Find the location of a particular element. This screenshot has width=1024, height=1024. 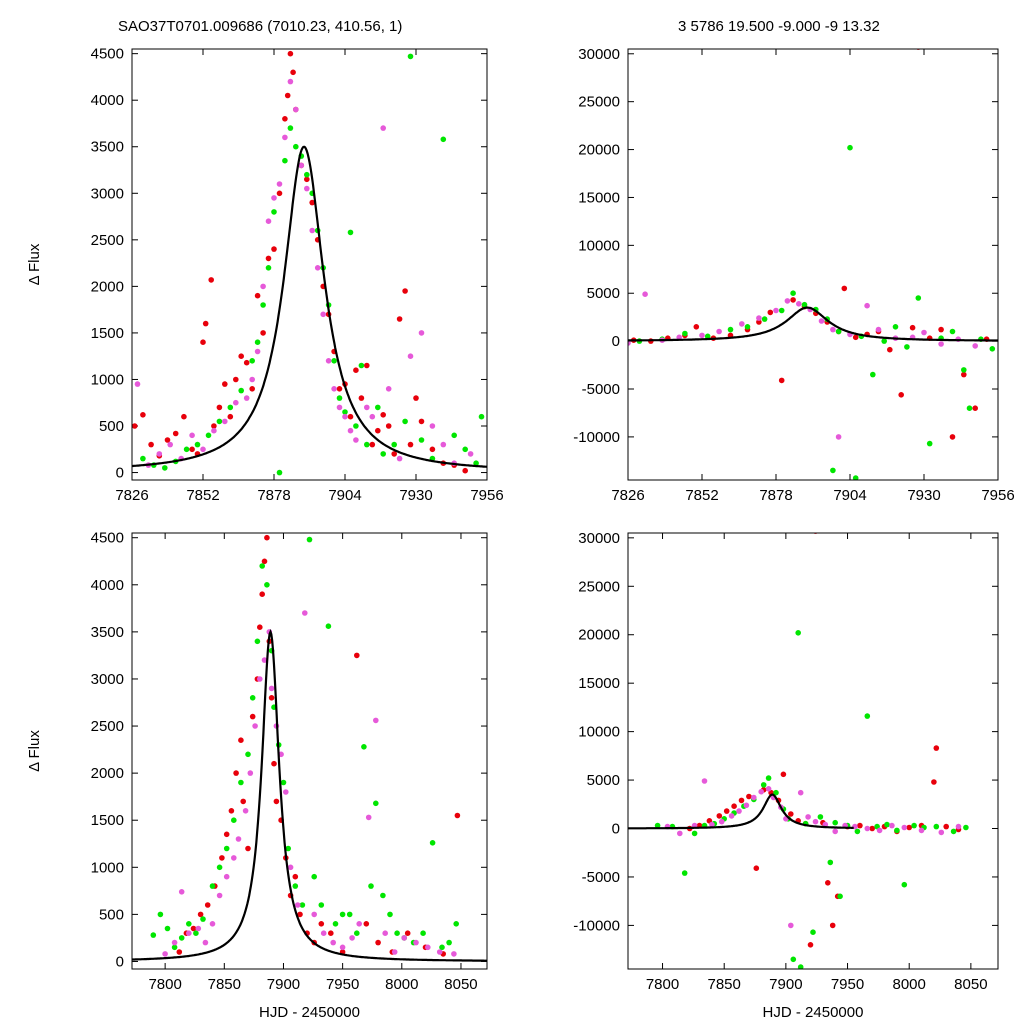

y-tick-label: 3000 is located at coordinates (107, 679).